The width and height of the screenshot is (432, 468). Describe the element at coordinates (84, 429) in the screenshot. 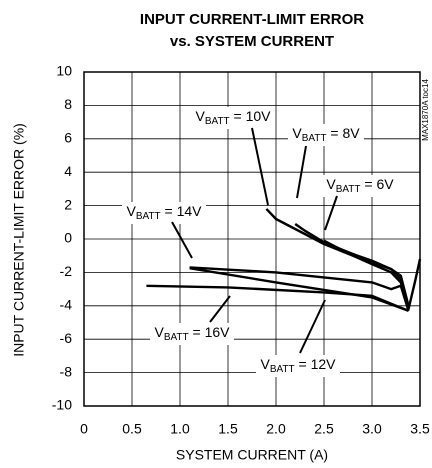

I see `x-tick-label: 0` at that location.